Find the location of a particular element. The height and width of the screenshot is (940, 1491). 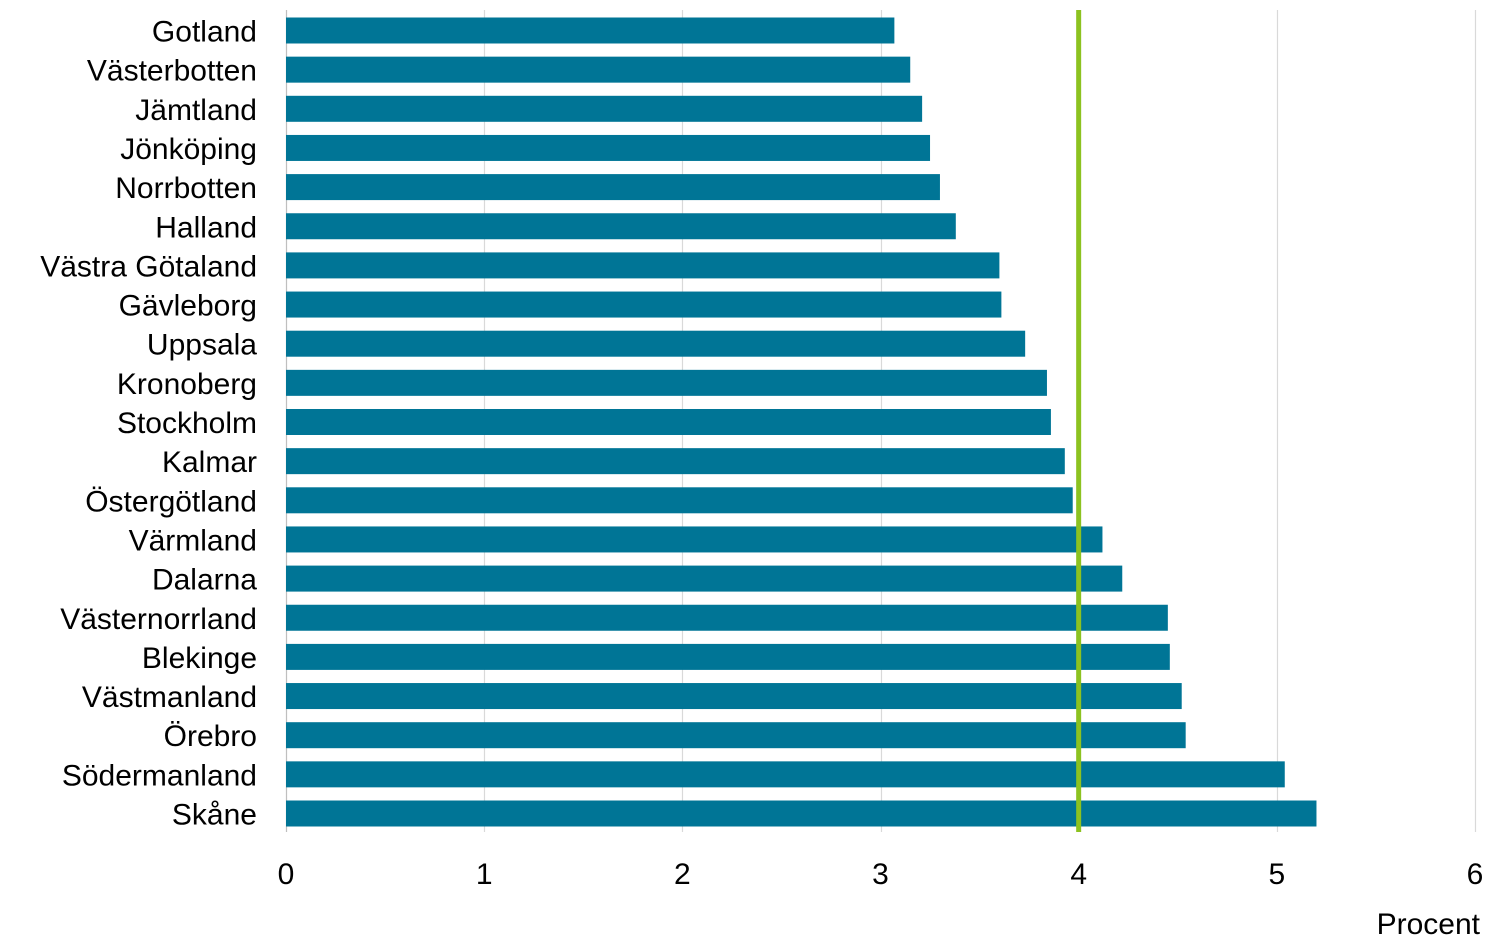

bar-jönköping is located at coordinates (608, 147).